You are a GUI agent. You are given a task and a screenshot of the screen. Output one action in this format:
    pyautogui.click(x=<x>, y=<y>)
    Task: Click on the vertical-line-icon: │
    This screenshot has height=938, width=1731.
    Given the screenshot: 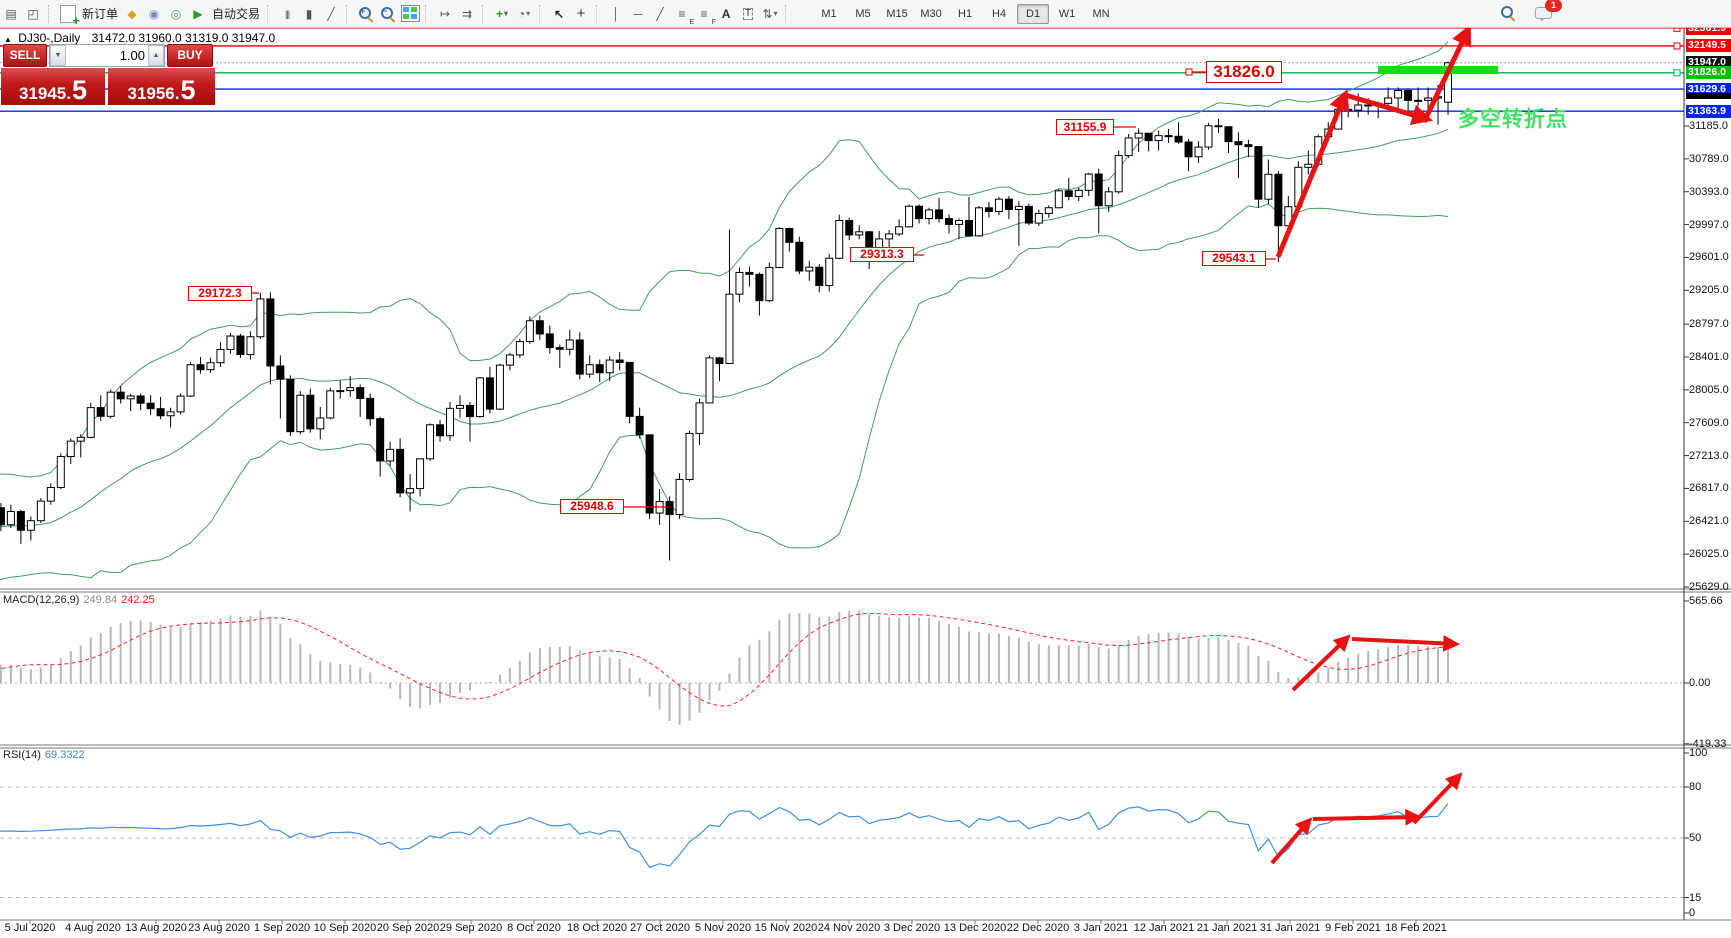 What is the action you would take?
    pyautogui.click(x=616, y=13)
    